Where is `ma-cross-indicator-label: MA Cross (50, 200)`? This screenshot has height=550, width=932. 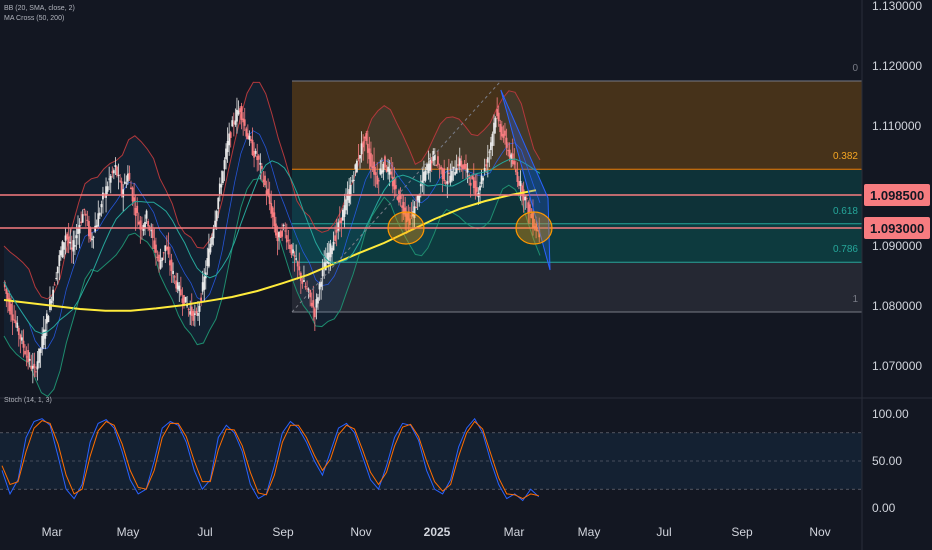 ma-cross-indicator-label: MA Cross (50, 200) is located at coordinates (34, 18).